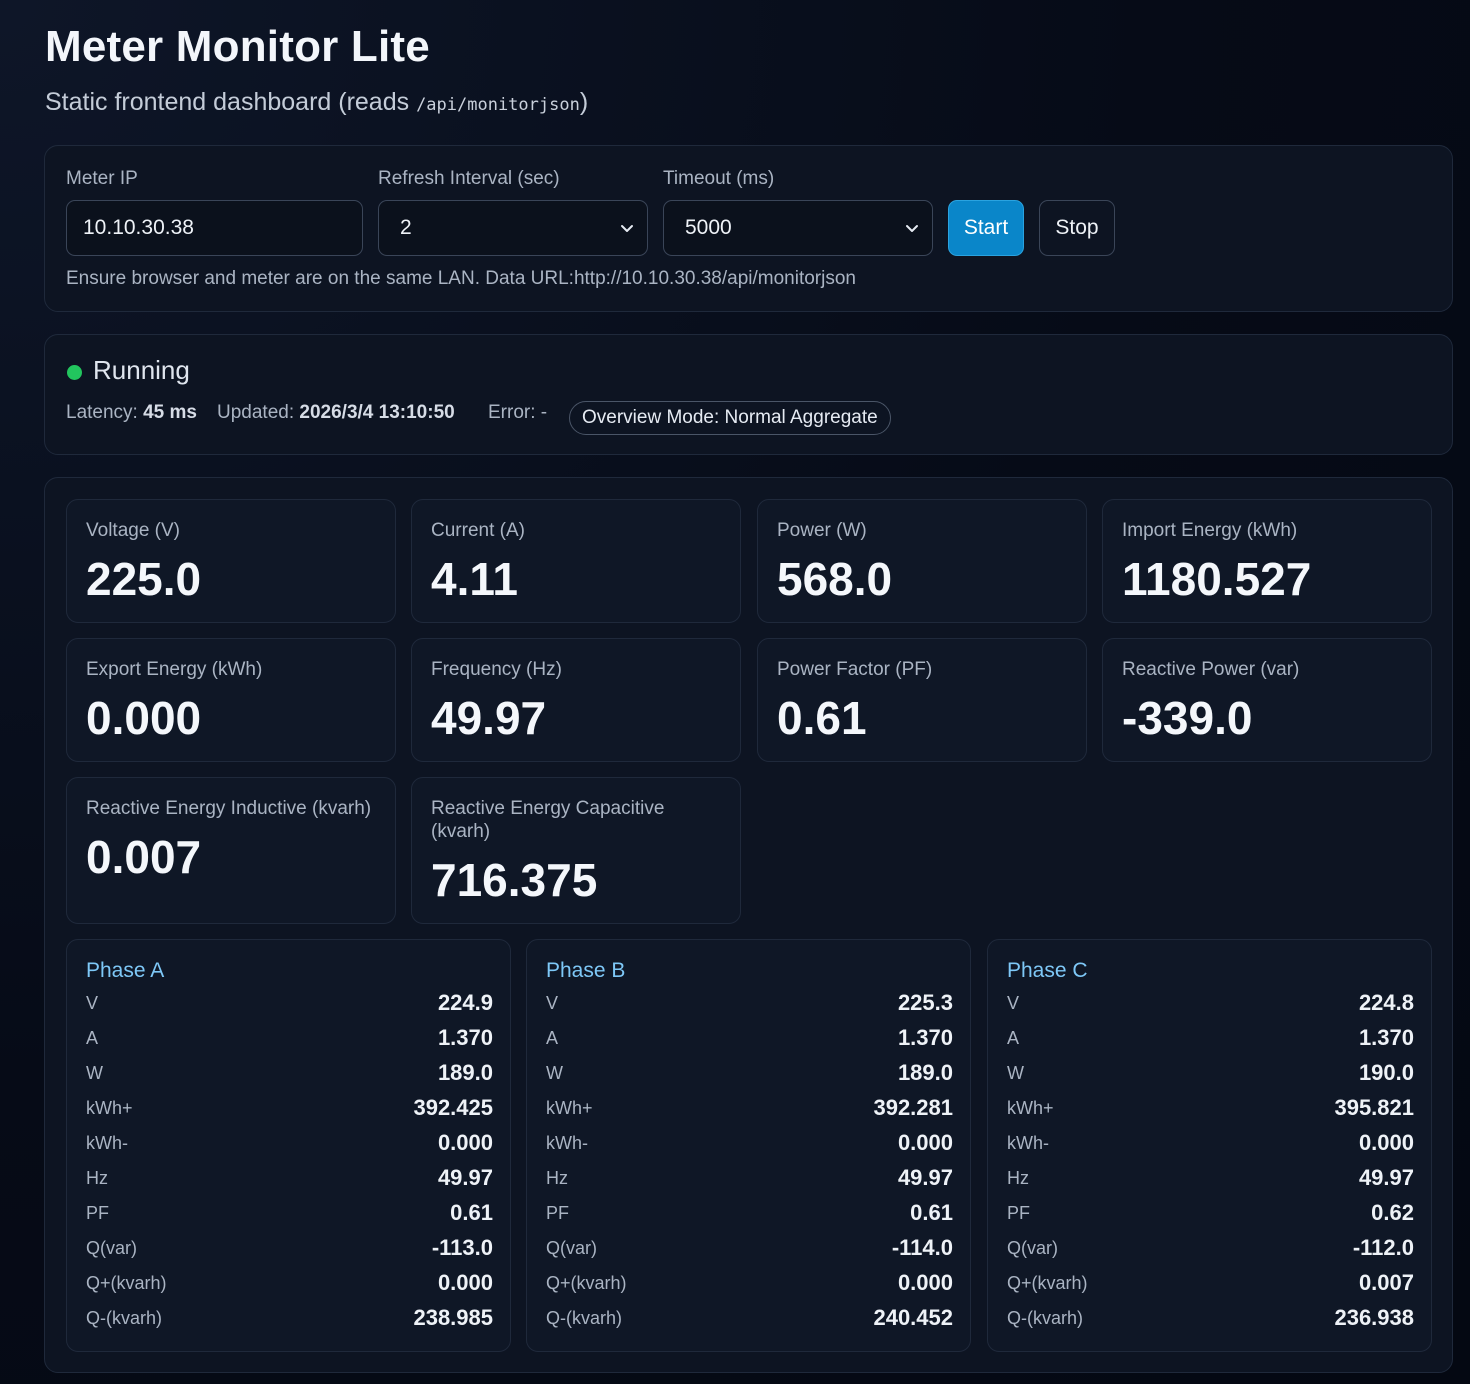 This screenshot has width=1470, height=1384. Describe the element at coordinates (708, 227) in the screenshot. I see `timeout-value: 5000` at that location.